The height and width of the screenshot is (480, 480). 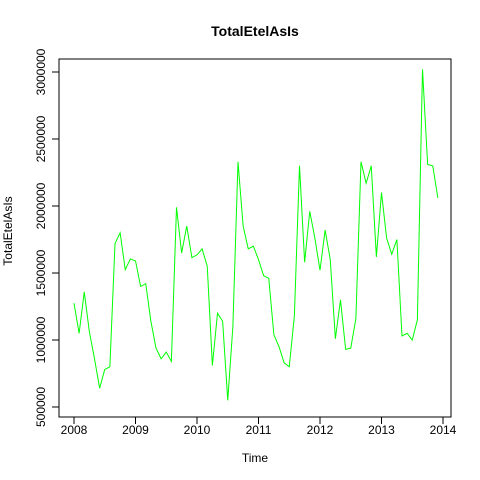 I want to click on y-tick-label: 1500000, so click(x=41, y=272).